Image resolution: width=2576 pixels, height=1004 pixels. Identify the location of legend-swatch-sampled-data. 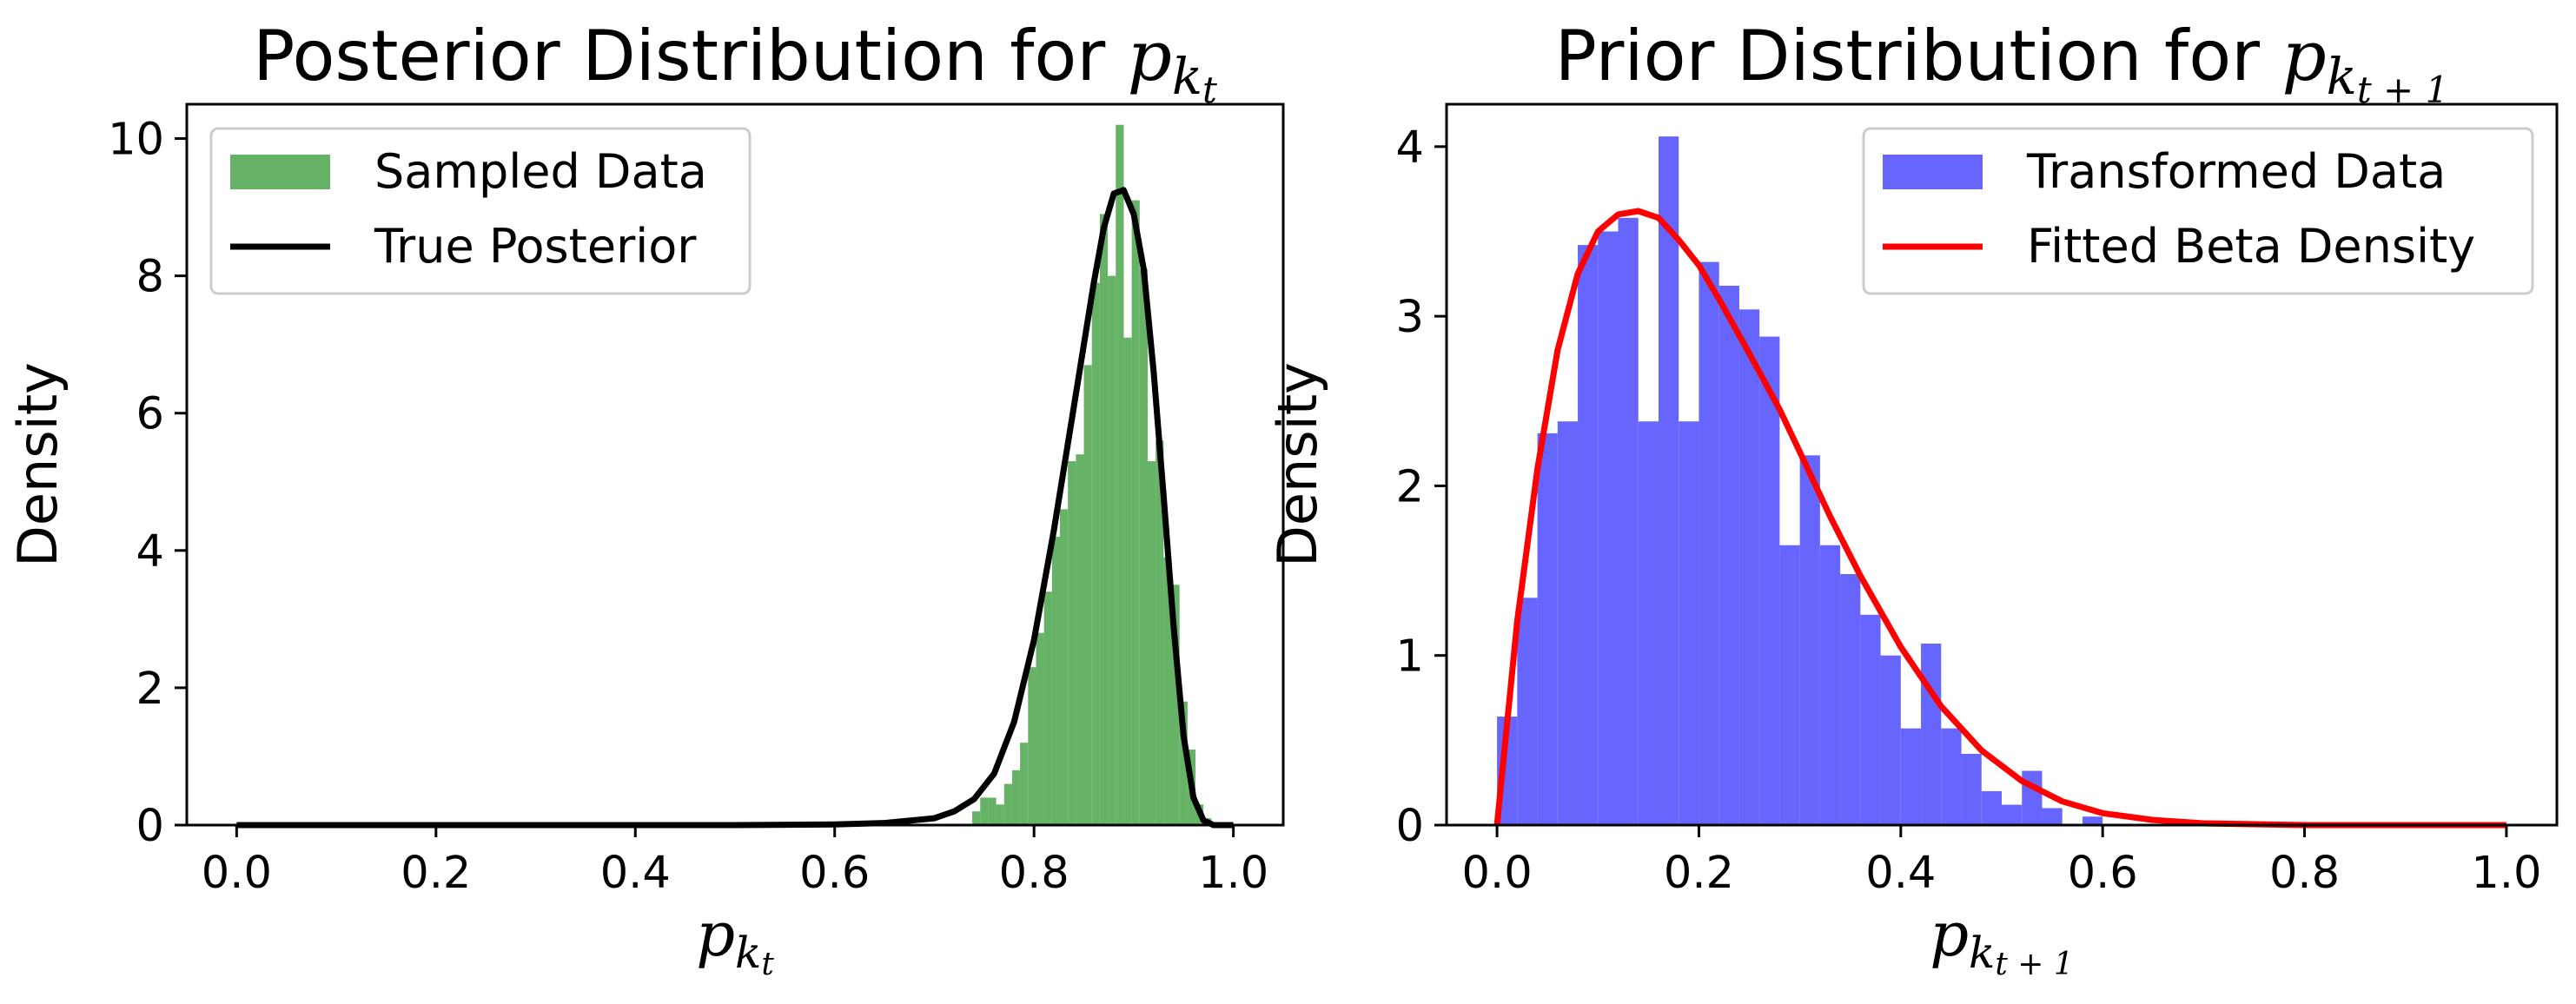
(280, 172).